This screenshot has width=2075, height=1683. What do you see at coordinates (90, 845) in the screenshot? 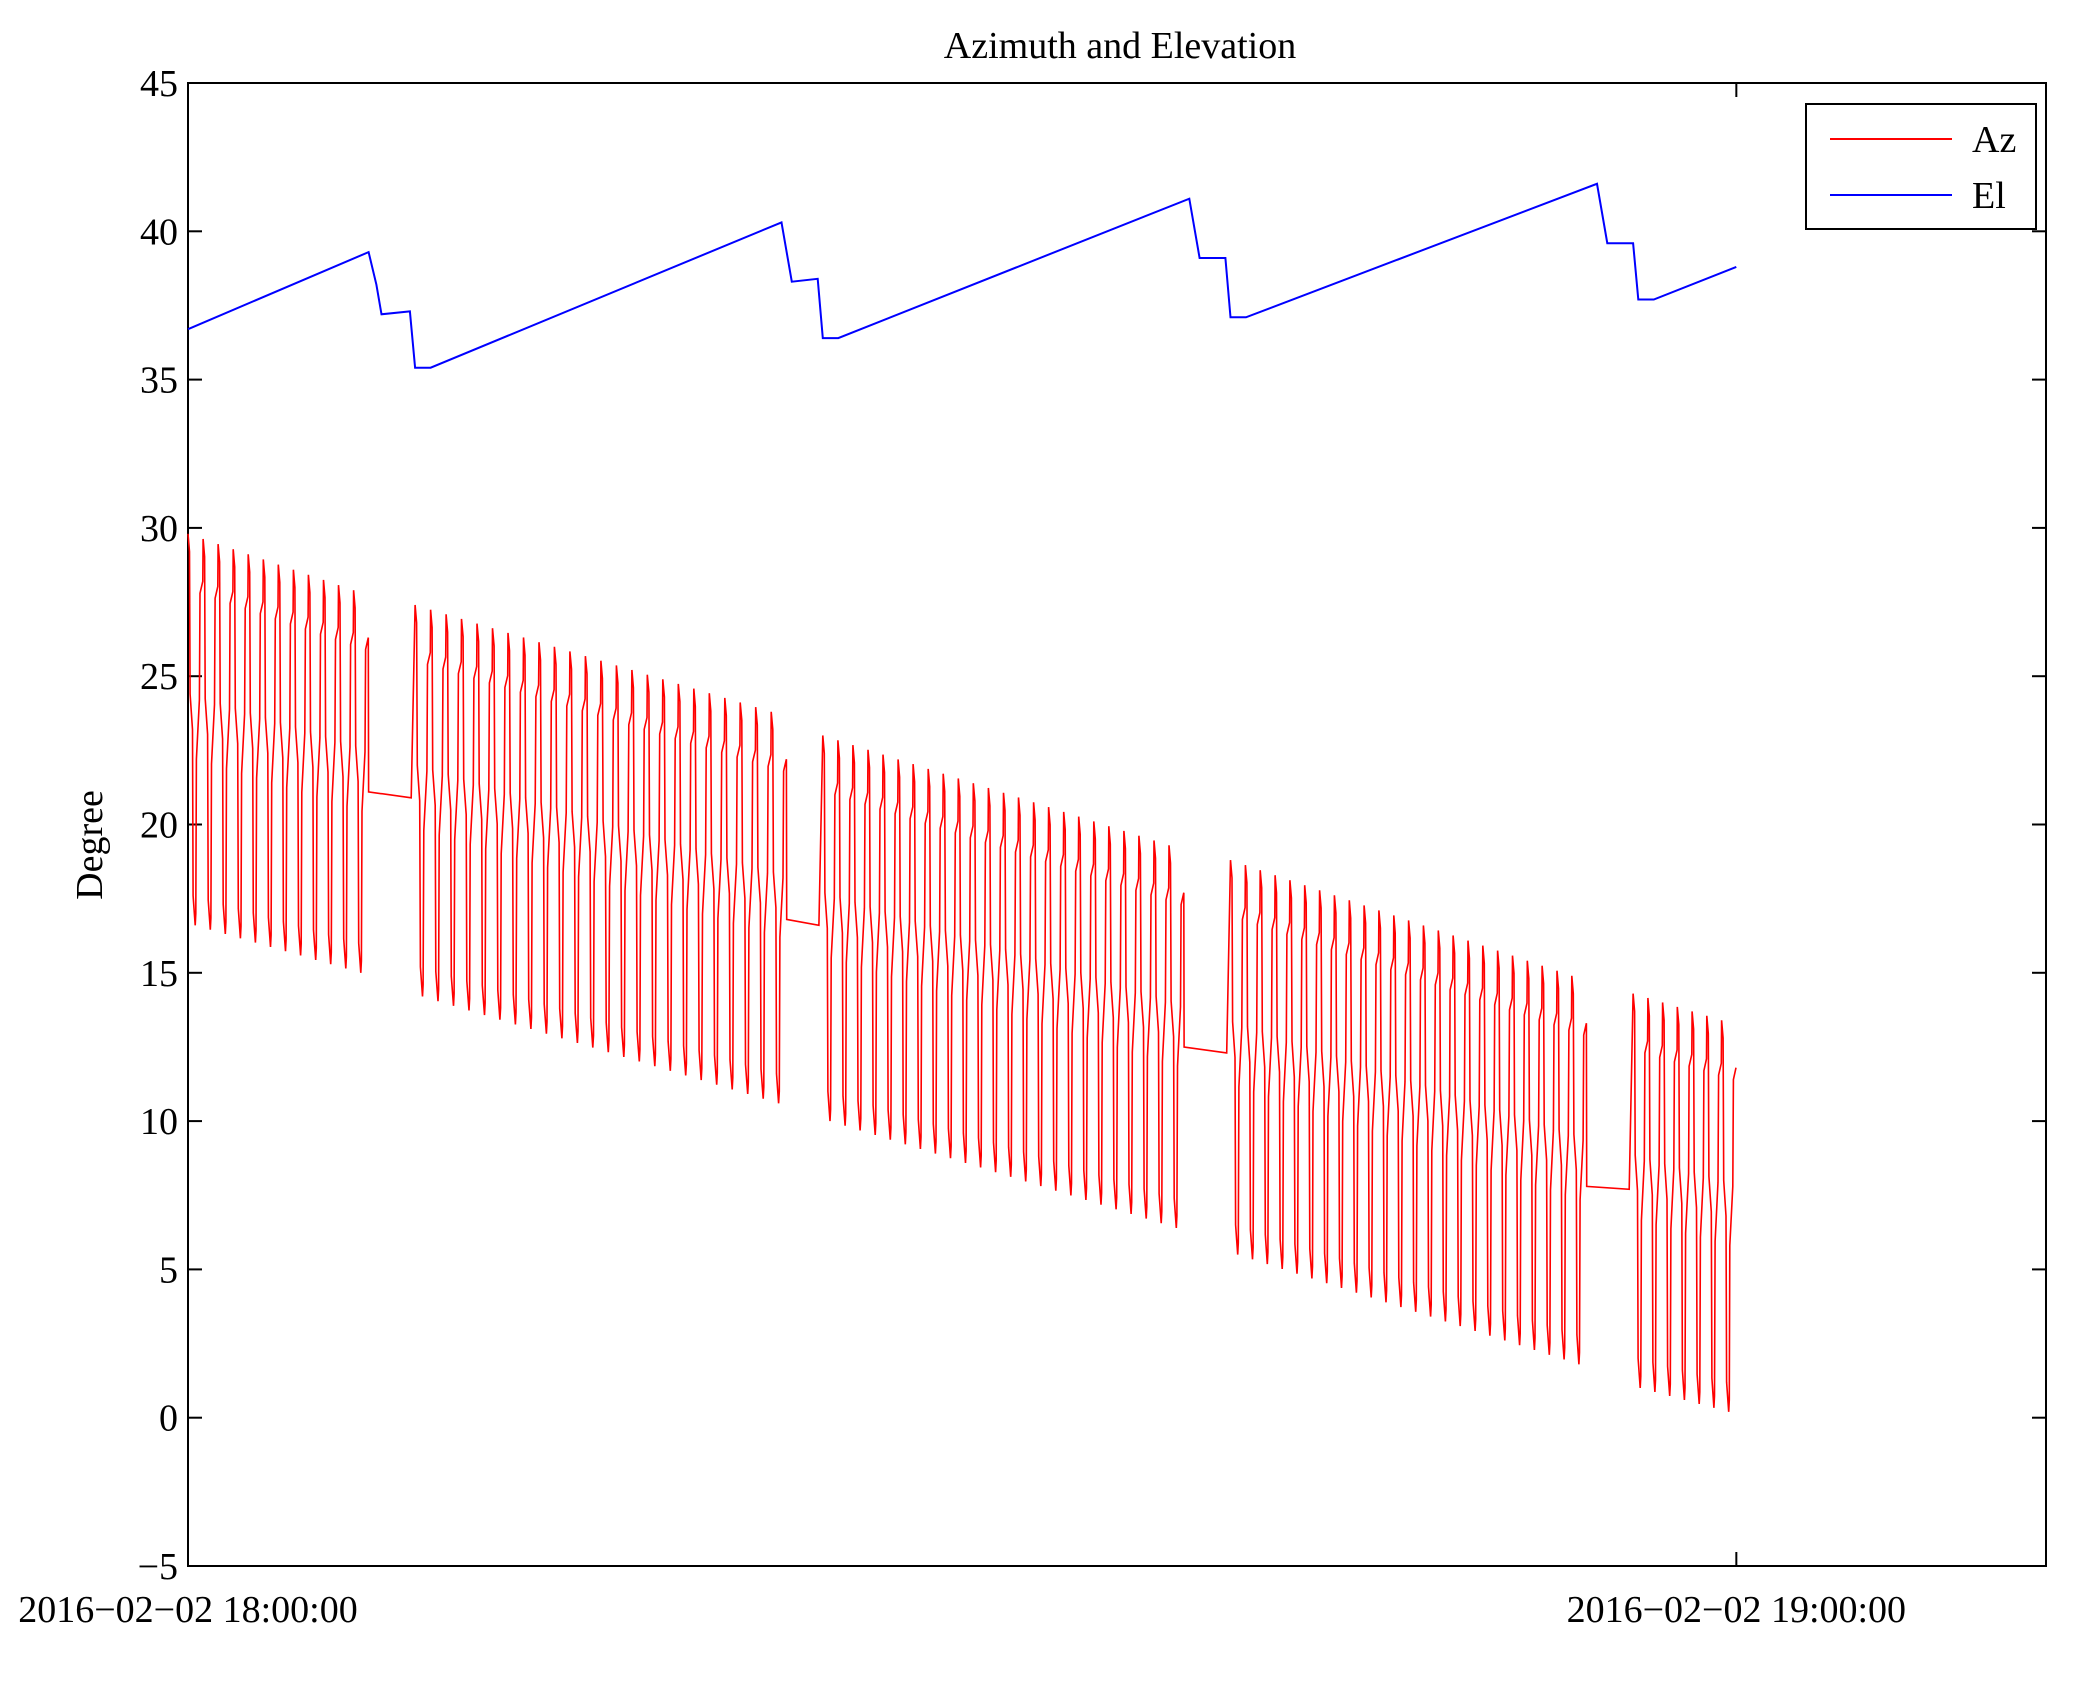
I see `y-axis-label: Degree` at bounding box center [90, 845].